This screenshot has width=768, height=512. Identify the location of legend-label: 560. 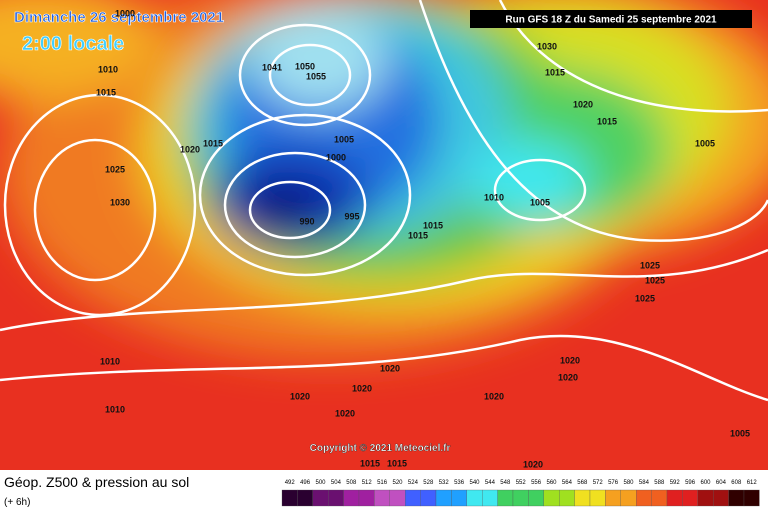
(551, 483).